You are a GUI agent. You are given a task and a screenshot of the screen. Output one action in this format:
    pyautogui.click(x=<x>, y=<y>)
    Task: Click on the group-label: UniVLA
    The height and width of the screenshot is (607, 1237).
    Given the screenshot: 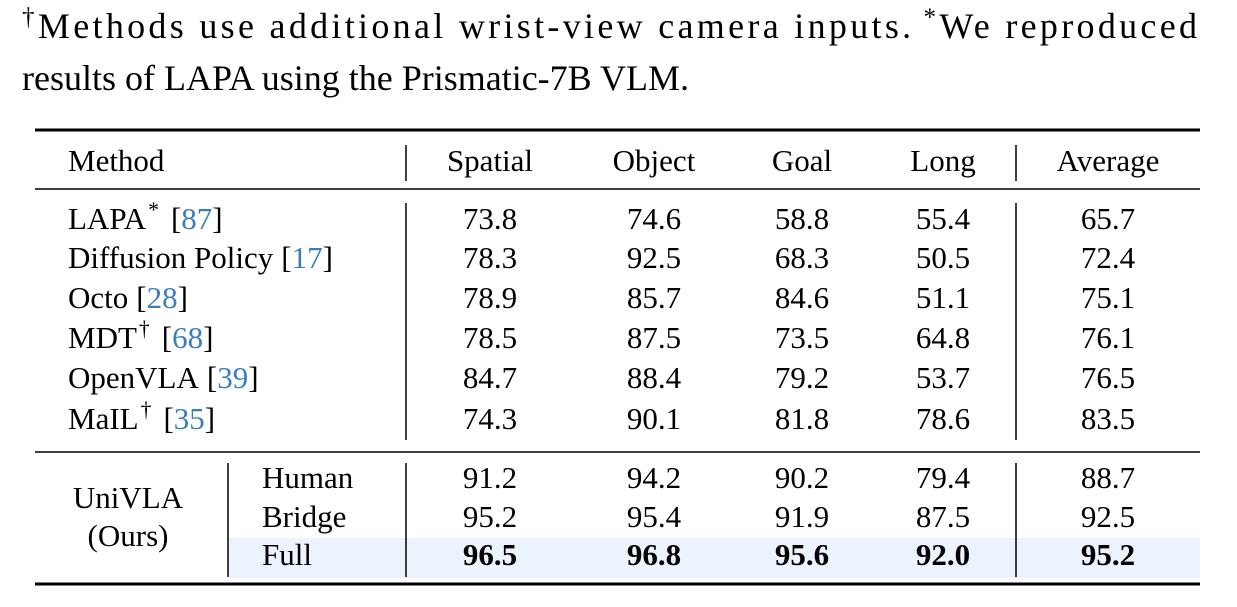 What is the action you would take?
    pyautogui.click(x=128, y=497)
    